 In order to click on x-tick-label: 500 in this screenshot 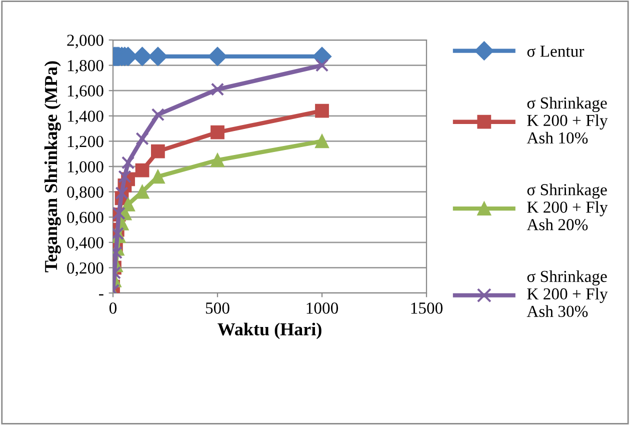, I will do `click(218, 308)`.